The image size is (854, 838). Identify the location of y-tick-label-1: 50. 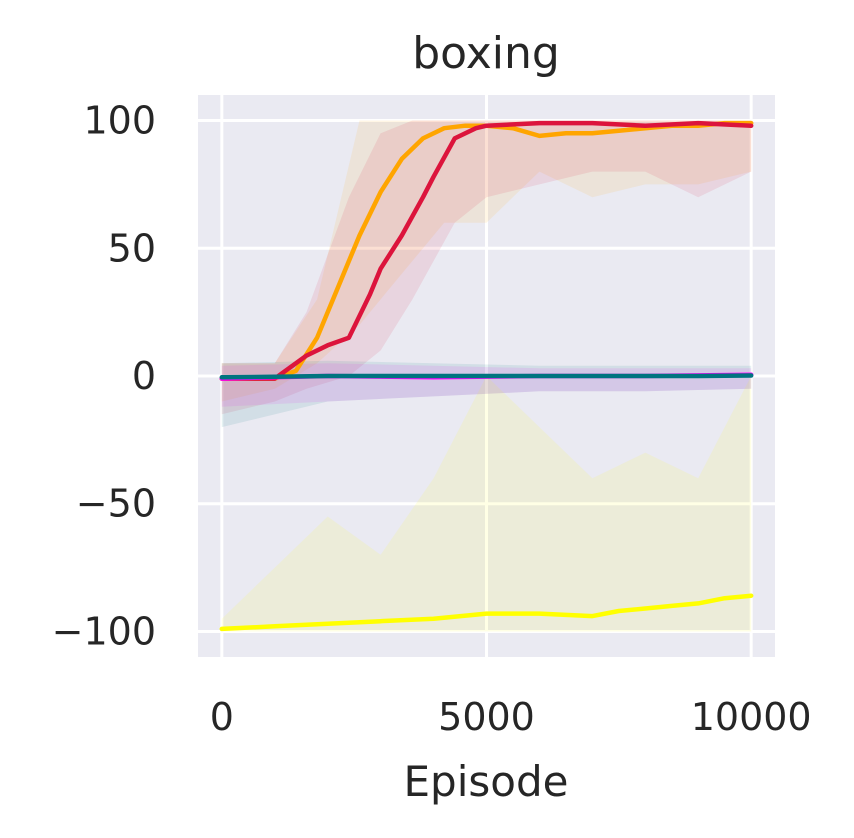
(132, 248).